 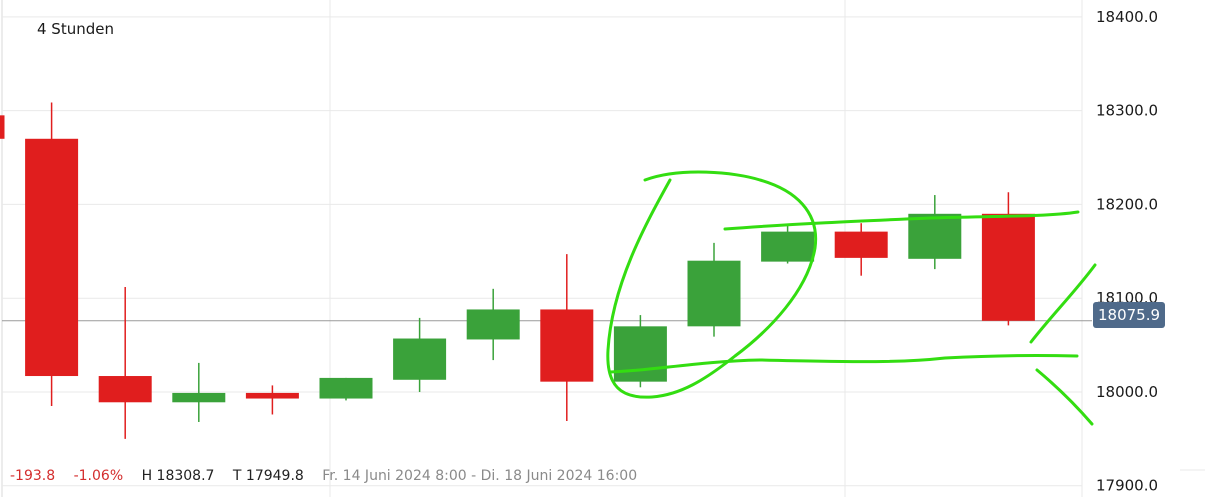 I want to click on y-tick-label: 18300.0, so click(x=1127, y=111).